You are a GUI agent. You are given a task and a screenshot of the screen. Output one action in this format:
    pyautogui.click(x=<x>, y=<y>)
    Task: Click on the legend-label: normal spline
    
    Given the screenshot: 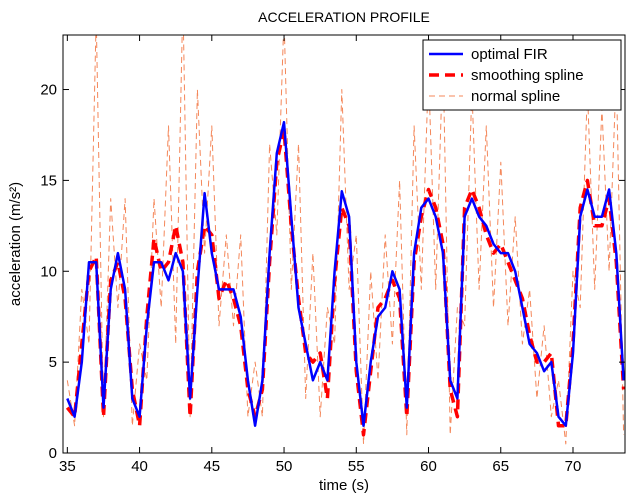 What is the action you would take?
    pyautogui.click(x=515, y=96)
    